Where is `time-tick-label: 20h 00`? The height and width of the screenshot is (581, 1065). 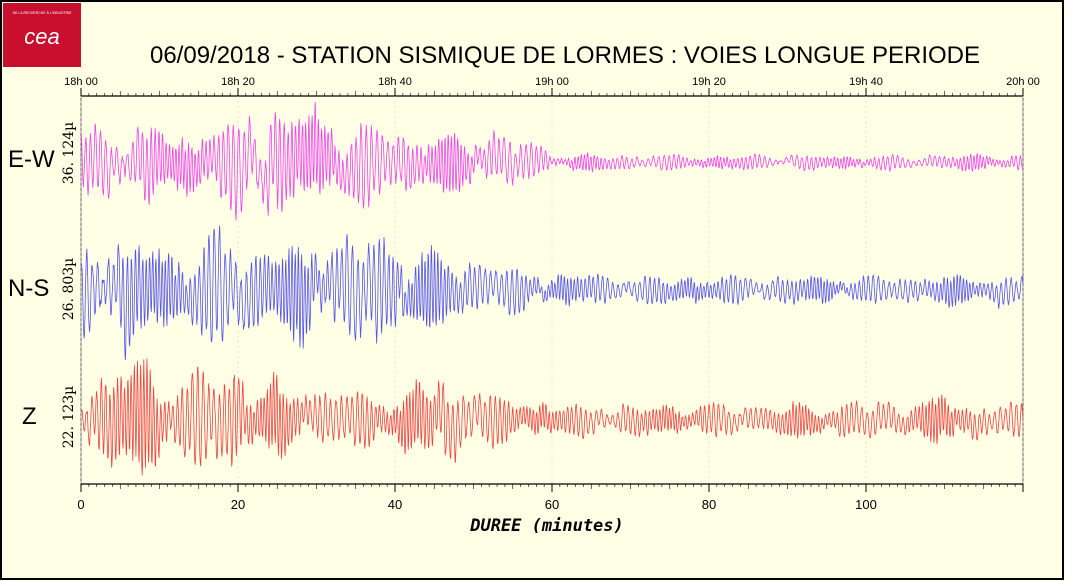 time-tick-label: 20h 00 is located at coordinates (1023, 82).